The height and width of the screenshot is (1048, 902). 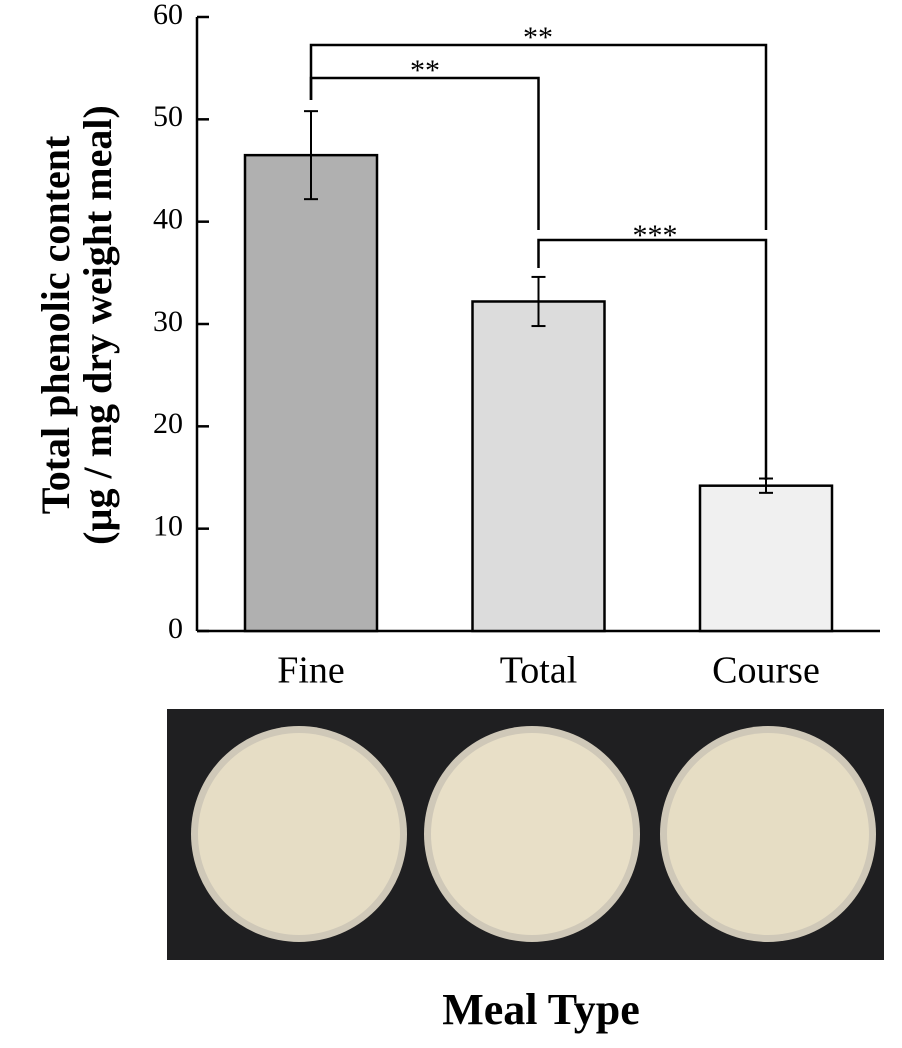 I want to click on x-tick-label: Course, so click(x=766, y=671).